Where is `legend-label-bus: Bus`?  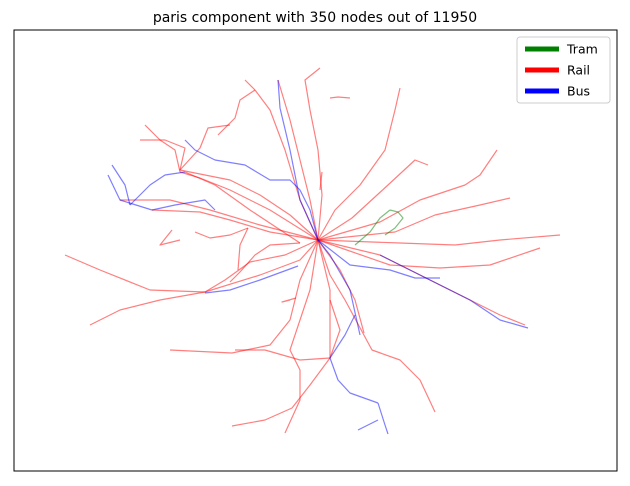
legend-label-bus: Bus is located at coordinates (578, 91).